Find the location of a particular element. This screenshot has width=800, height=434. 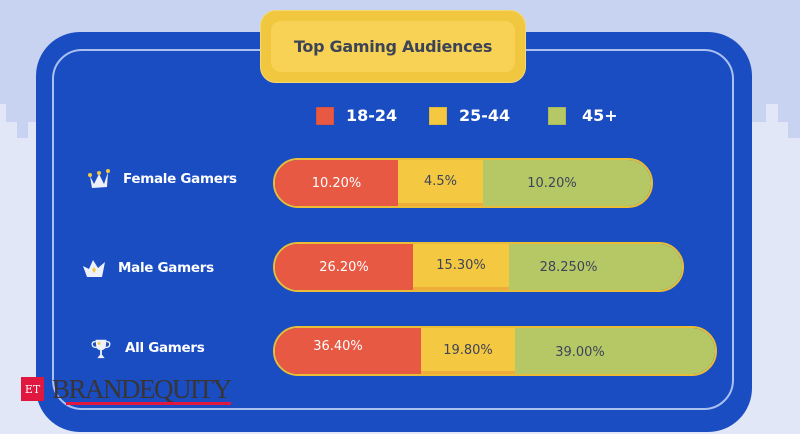

legend-swatch-yellow is located at coordinates (438, 115).